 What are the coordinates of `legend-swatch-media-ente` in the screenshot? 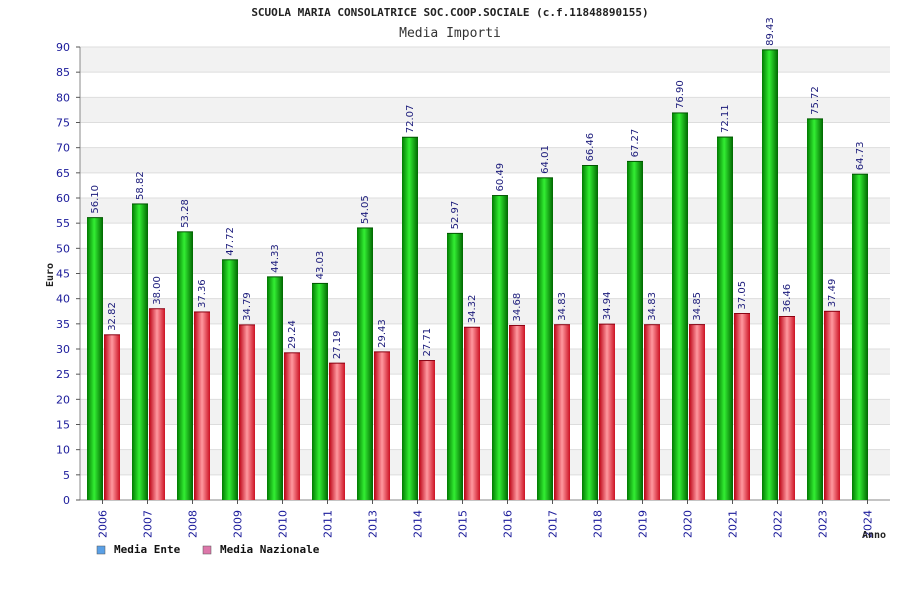 It's located at (101, 550).